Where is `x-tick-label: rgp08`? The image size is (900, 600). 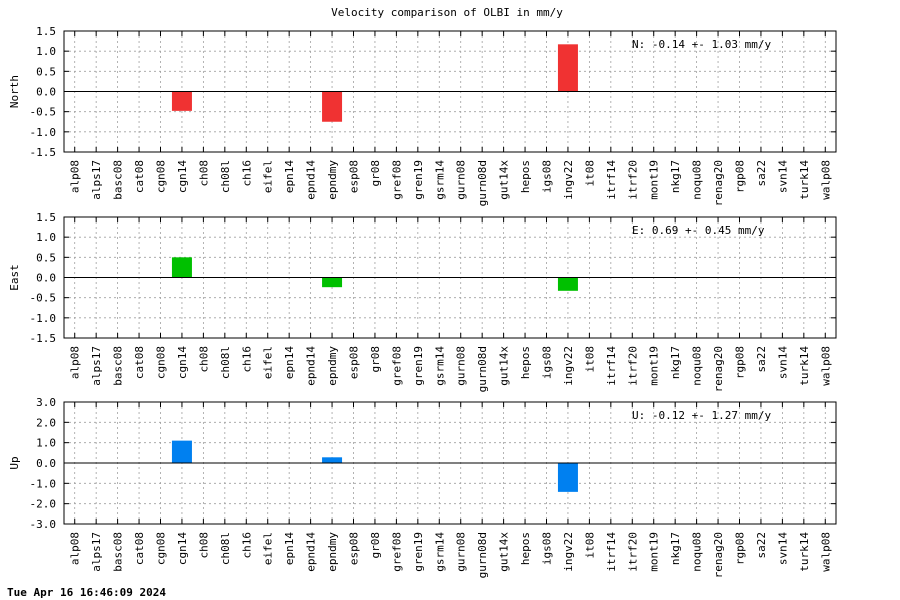 x-tick-label: rgp08 is located at coordinates (740, 548).